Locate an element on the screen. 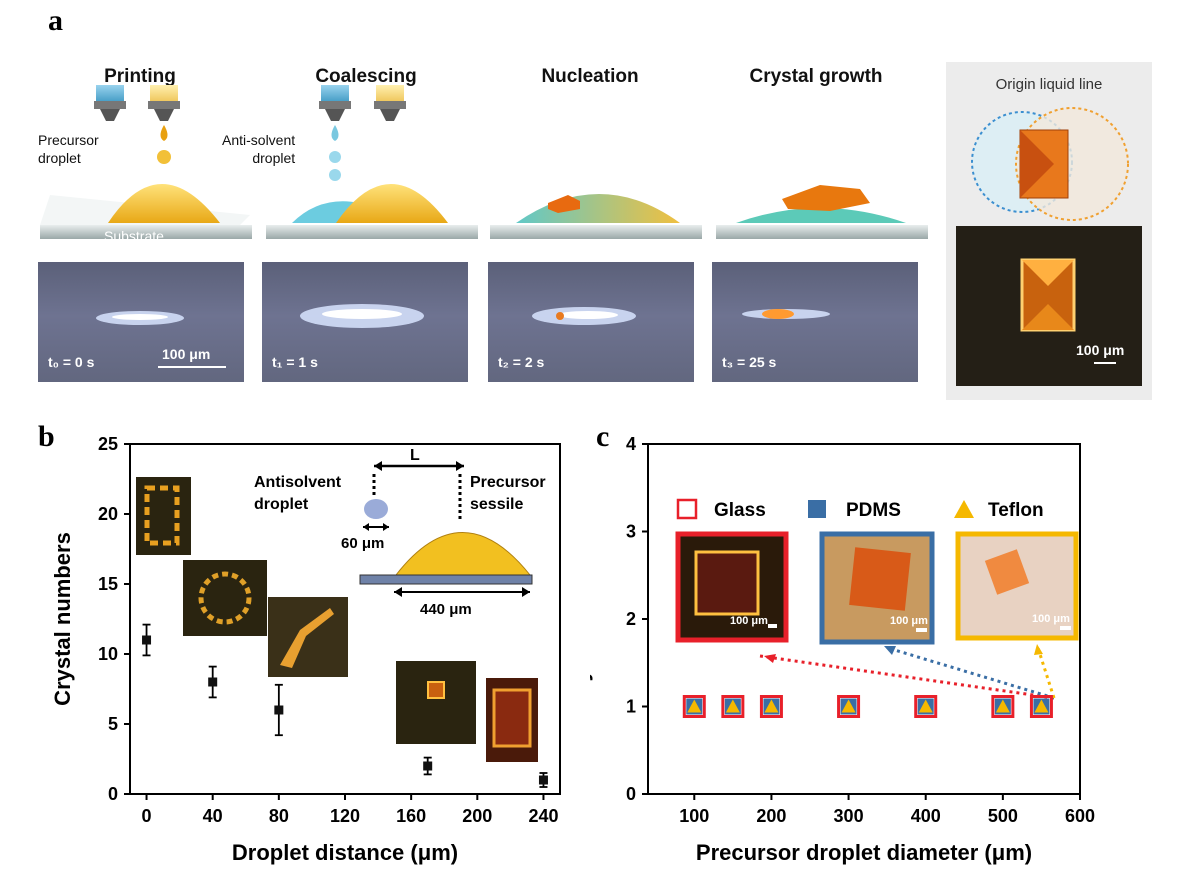  chart-b-y-axis-label: Crystal numbers is located at coordinates (62, 619).